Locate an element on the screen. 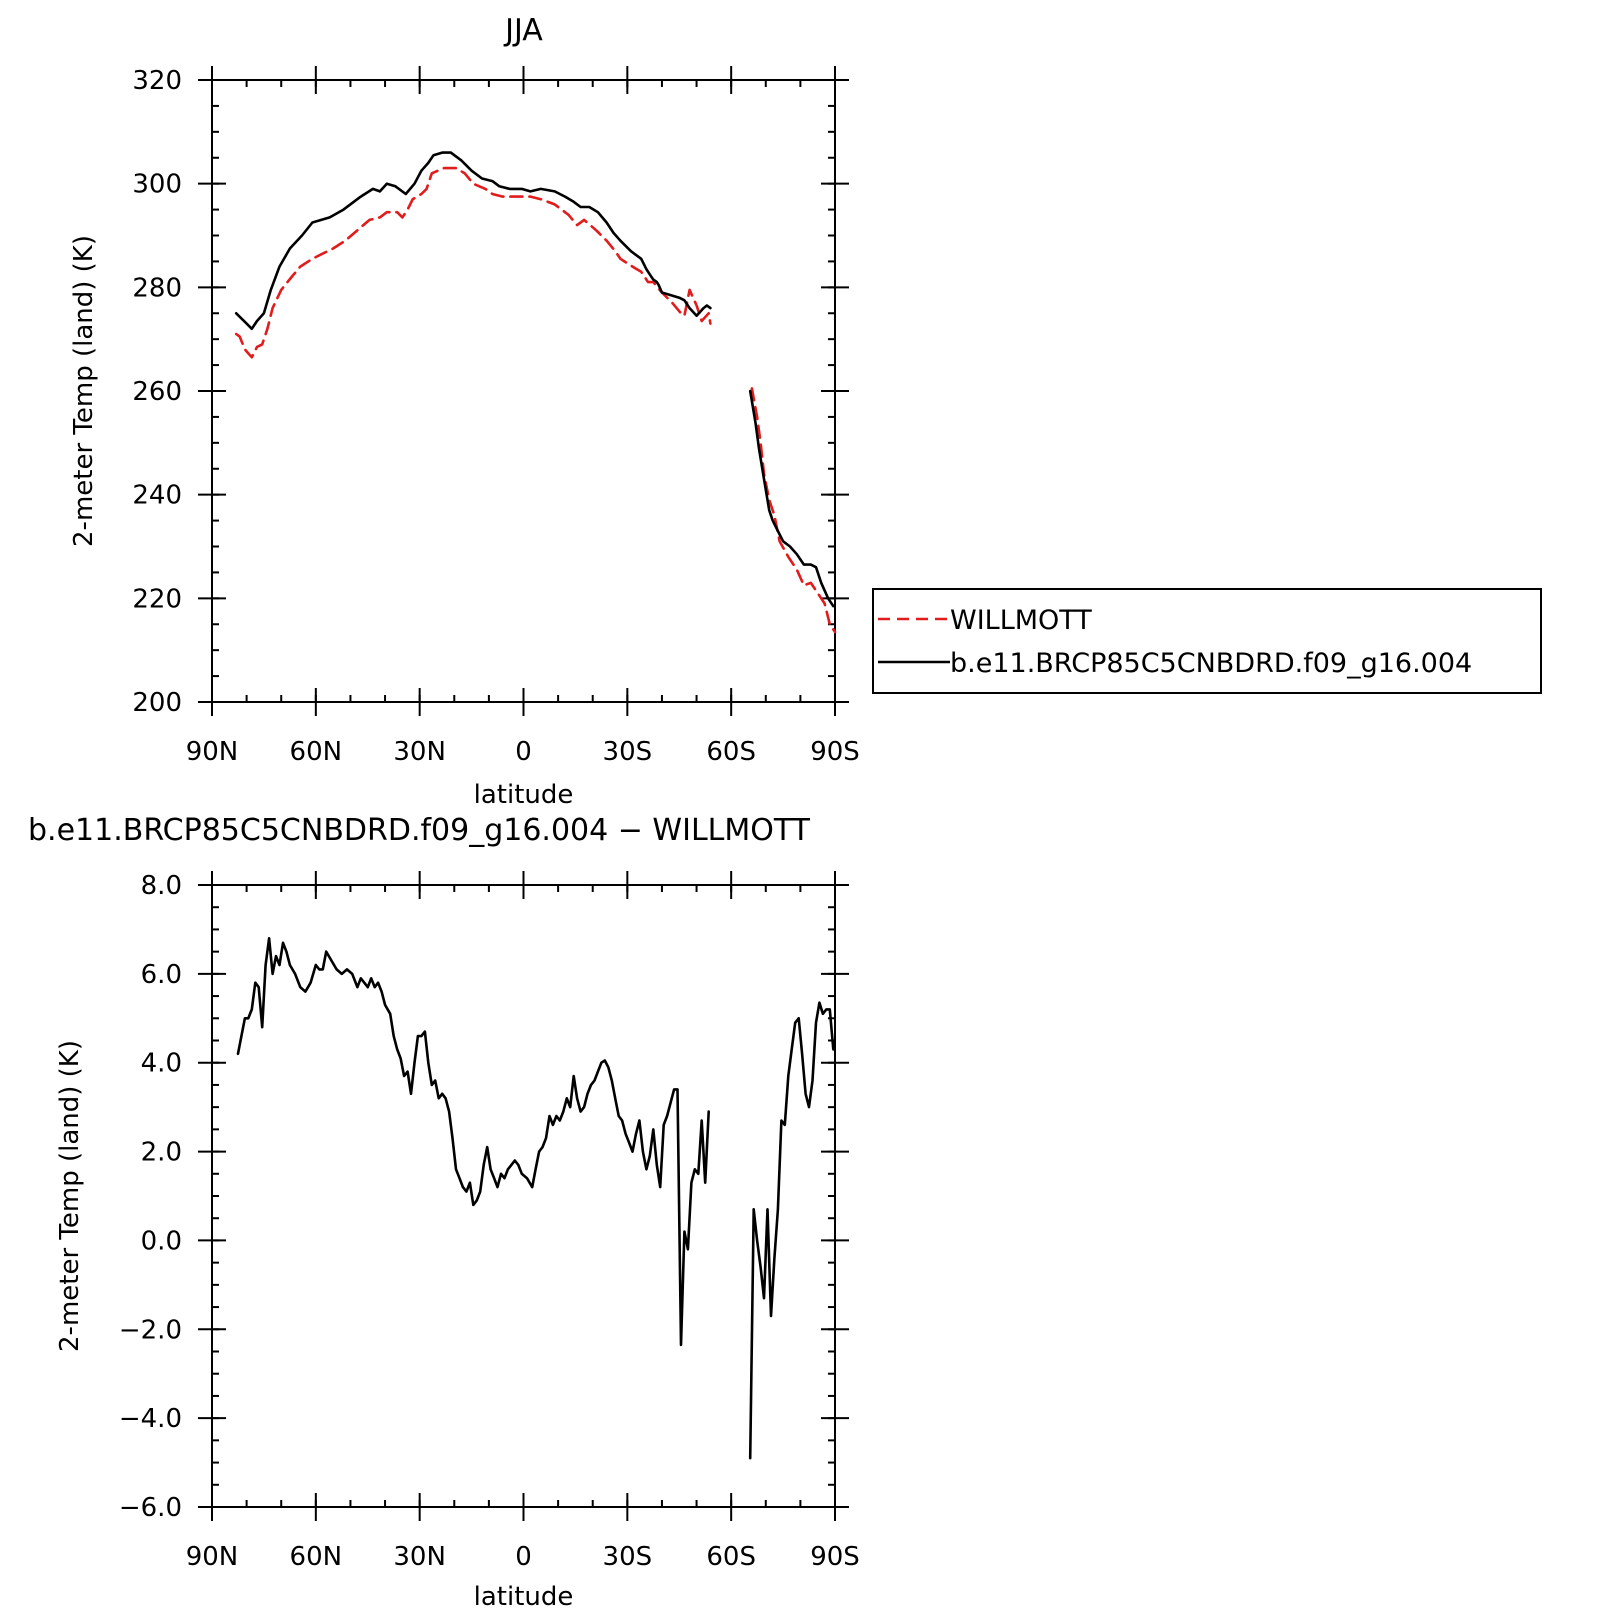  y-tick-label: 280 is located at coordinates (157, 288).